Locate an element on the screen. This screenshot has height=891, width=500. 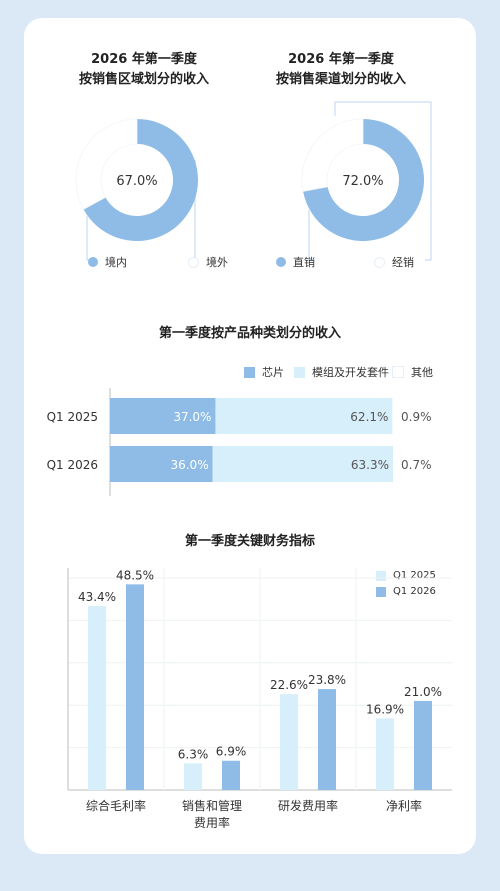
stacked-category-label: Q1 2025 is located at coordinates (72, 417).